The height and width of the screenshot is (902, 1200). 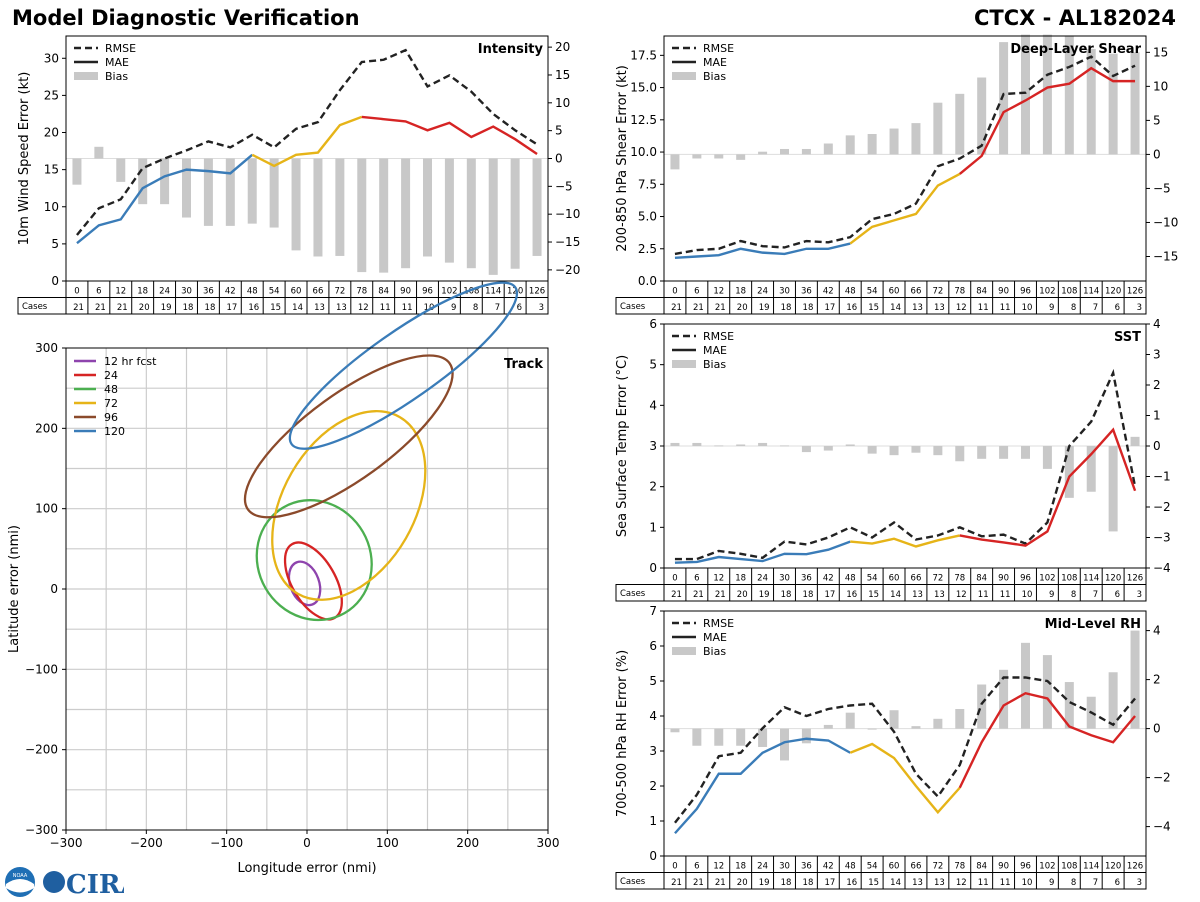 I want to click on shear-case-count: 17, so click(x=829, y=308).